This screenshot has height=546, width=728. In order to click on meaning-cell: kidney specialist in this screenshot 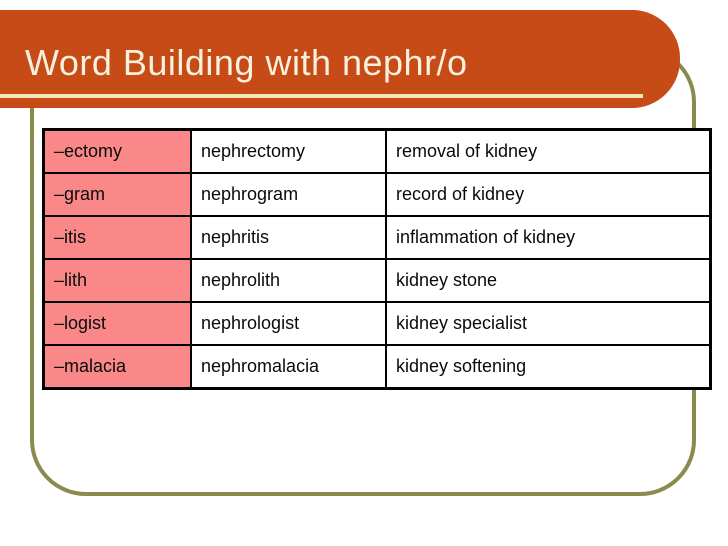, I will do `click(548, 323)`.